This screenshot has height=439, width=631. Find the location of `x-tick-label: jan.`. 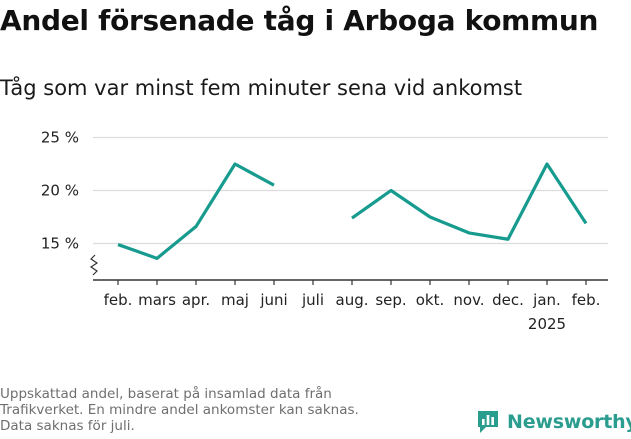

x-tick-label: jan. is located at coordinates (546, 300).